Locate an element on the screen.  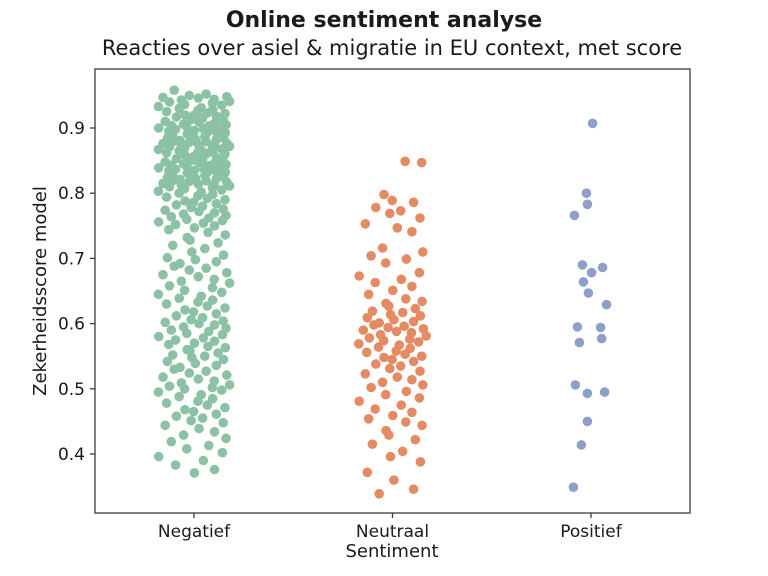
y-tick-label: 0.9 is located at coordinates (71, 129).